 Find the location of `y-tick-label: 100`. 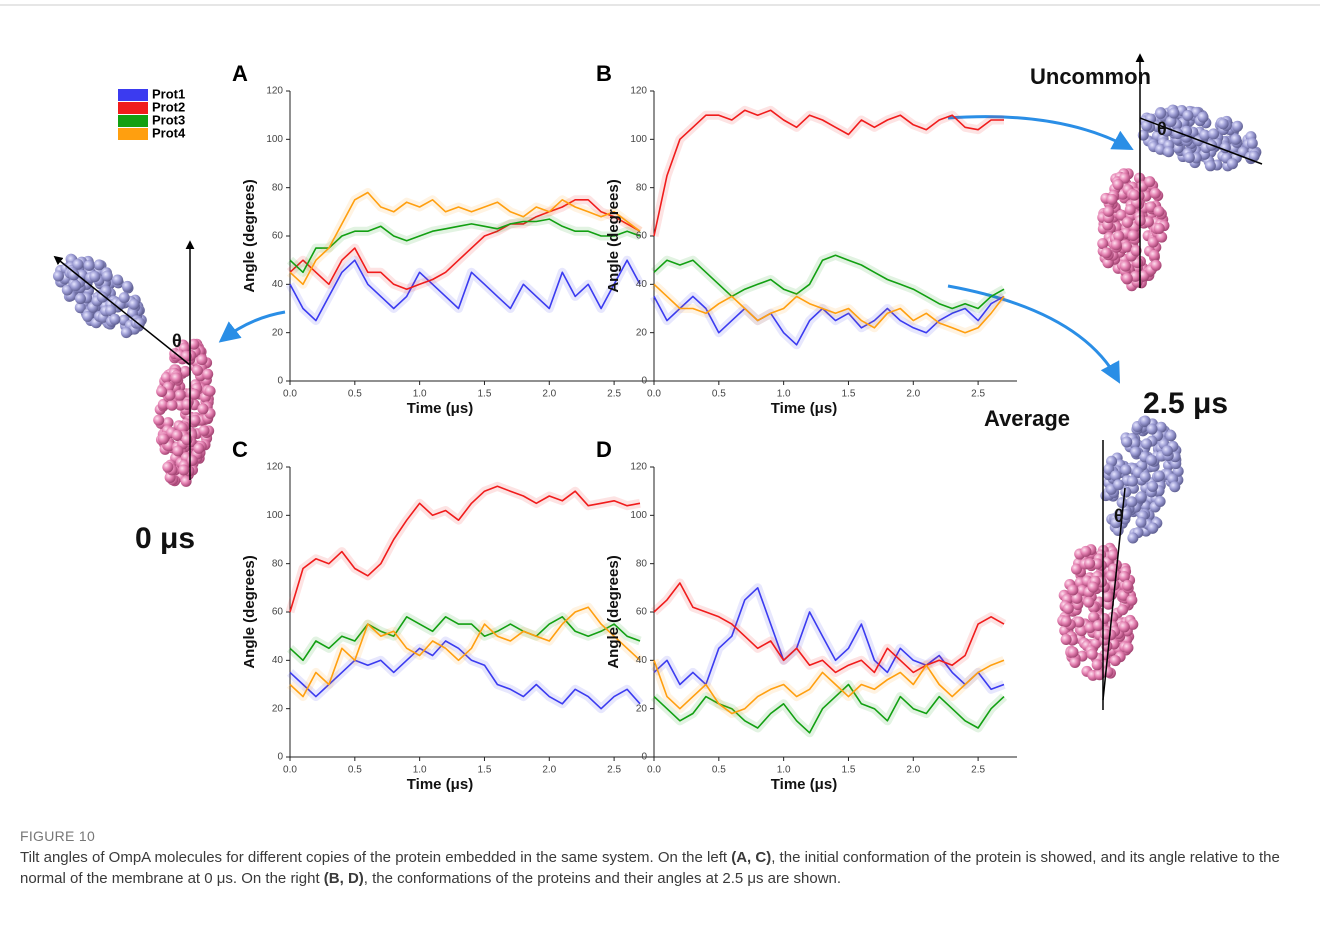

y-tick-label: 100 is located at coordinates (274, 515).